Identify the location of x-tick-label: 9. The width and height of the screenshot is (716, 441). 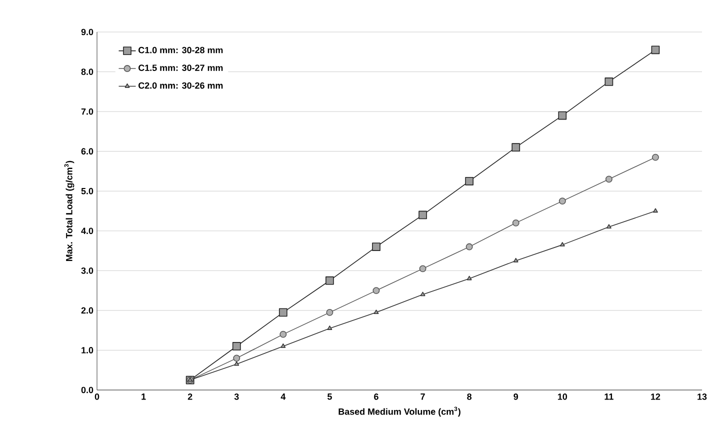
(516, 397).